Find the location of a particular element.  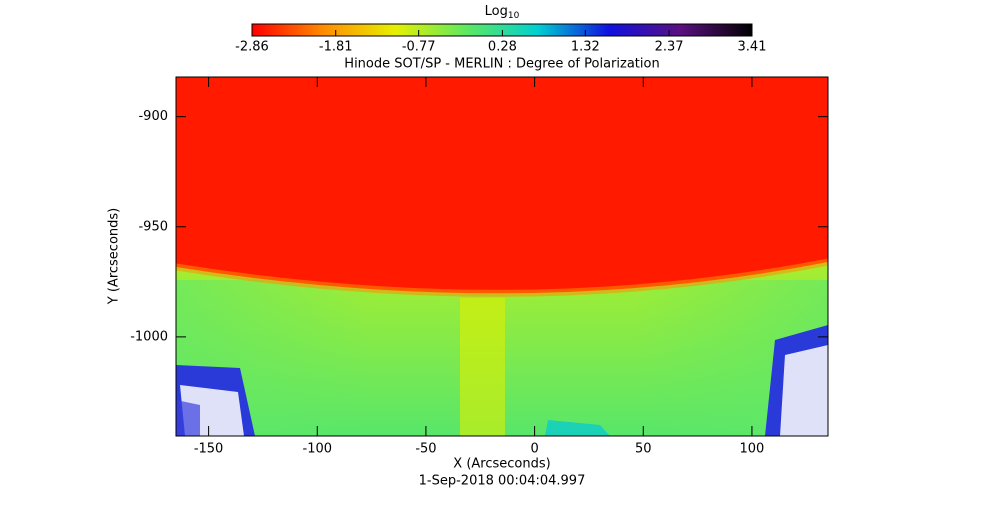

x-tick-label: -100 is located at coordinates (318, 449).